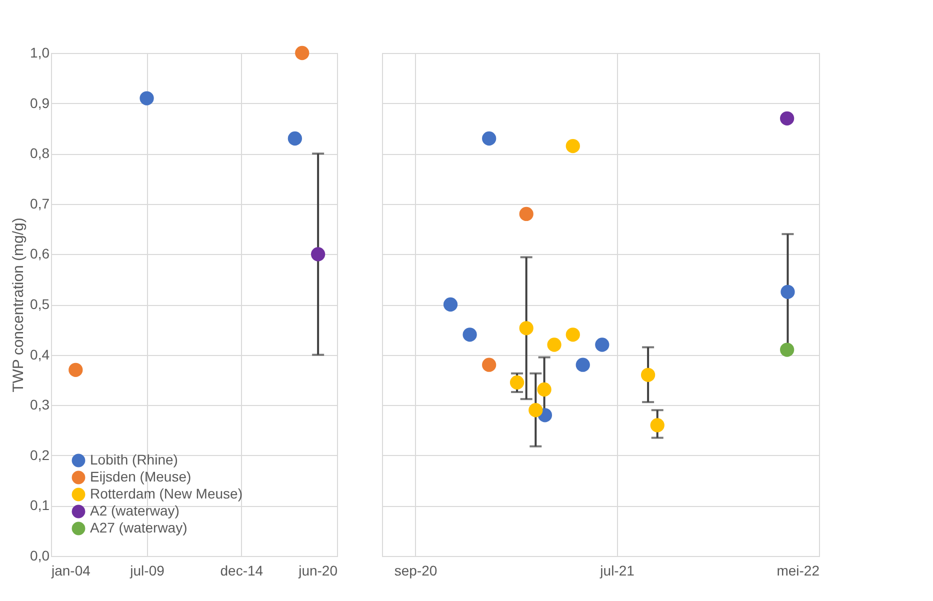 This screenshot has height=601, width=933. I want to click on y-tick-label: 0,6, so click(40, 254).